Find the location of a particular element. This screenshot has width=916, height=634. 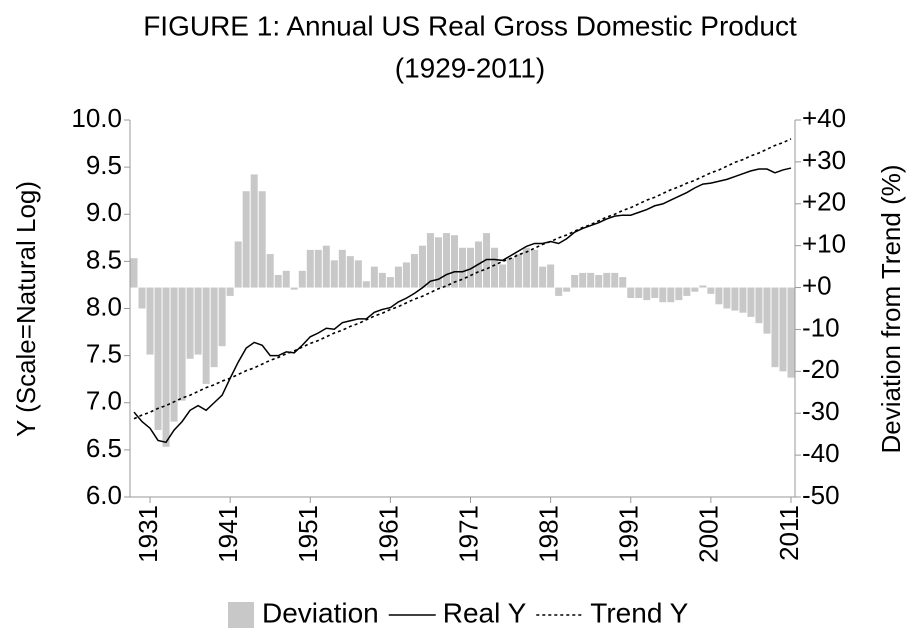

x-tick-label: 2011 is located at coordinates (789, 533).